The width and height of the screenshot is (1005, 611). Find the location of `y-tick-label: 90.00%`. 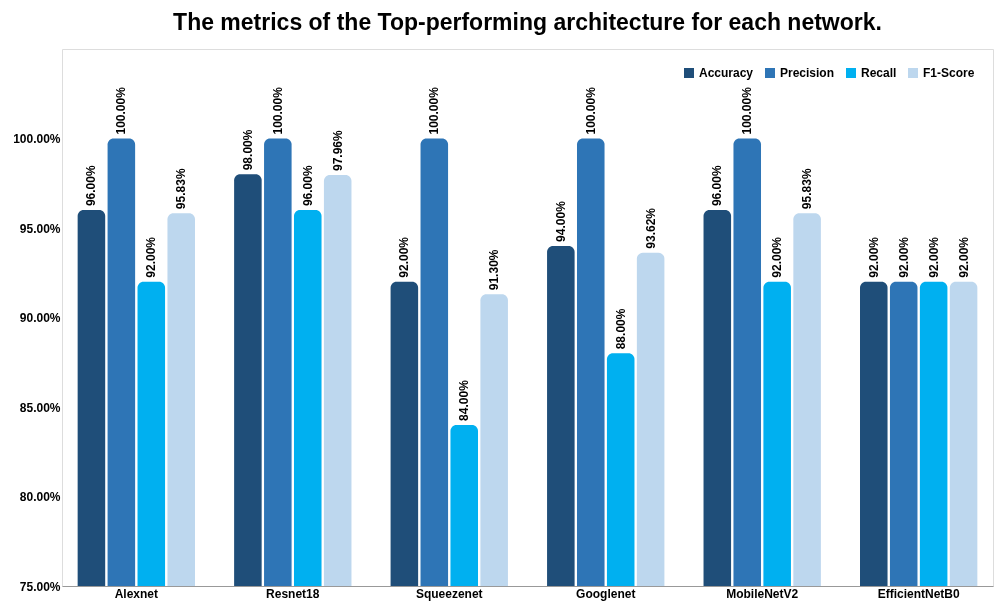

y-tick-label: 90.00% is located at coordinates (40, 318).